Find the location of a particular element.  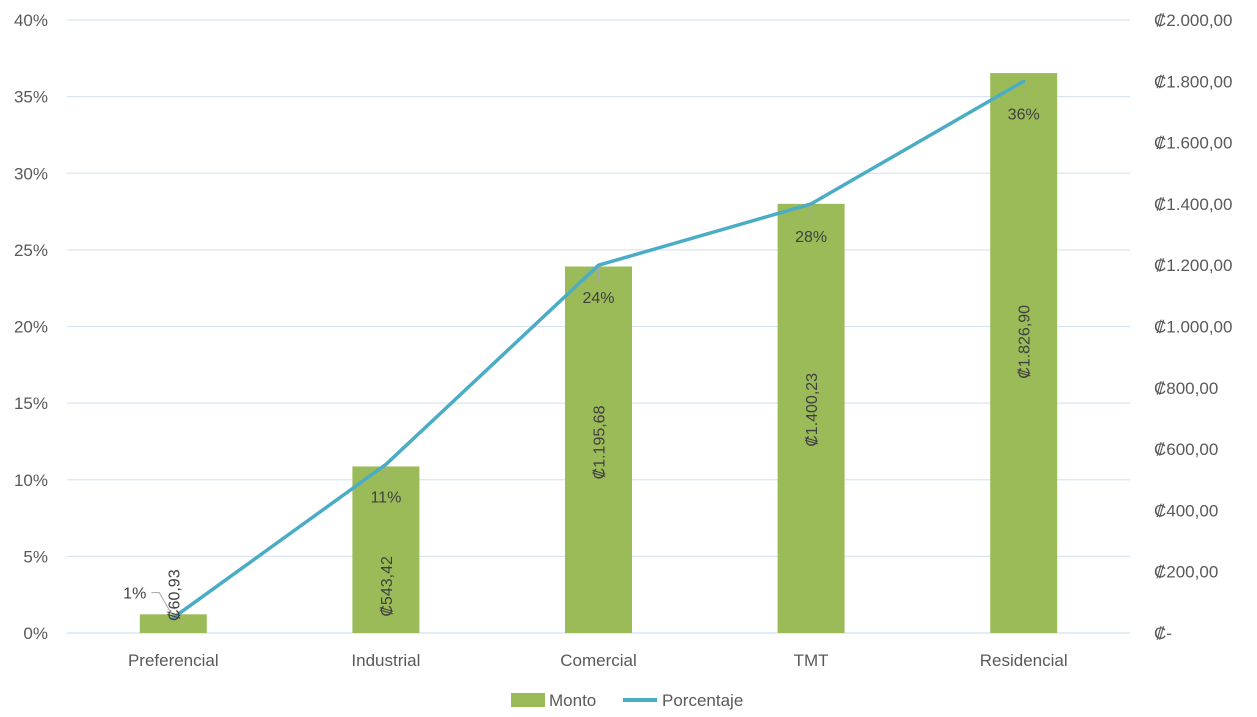

category-label: Residencial is located at coordinates (1024, 660).